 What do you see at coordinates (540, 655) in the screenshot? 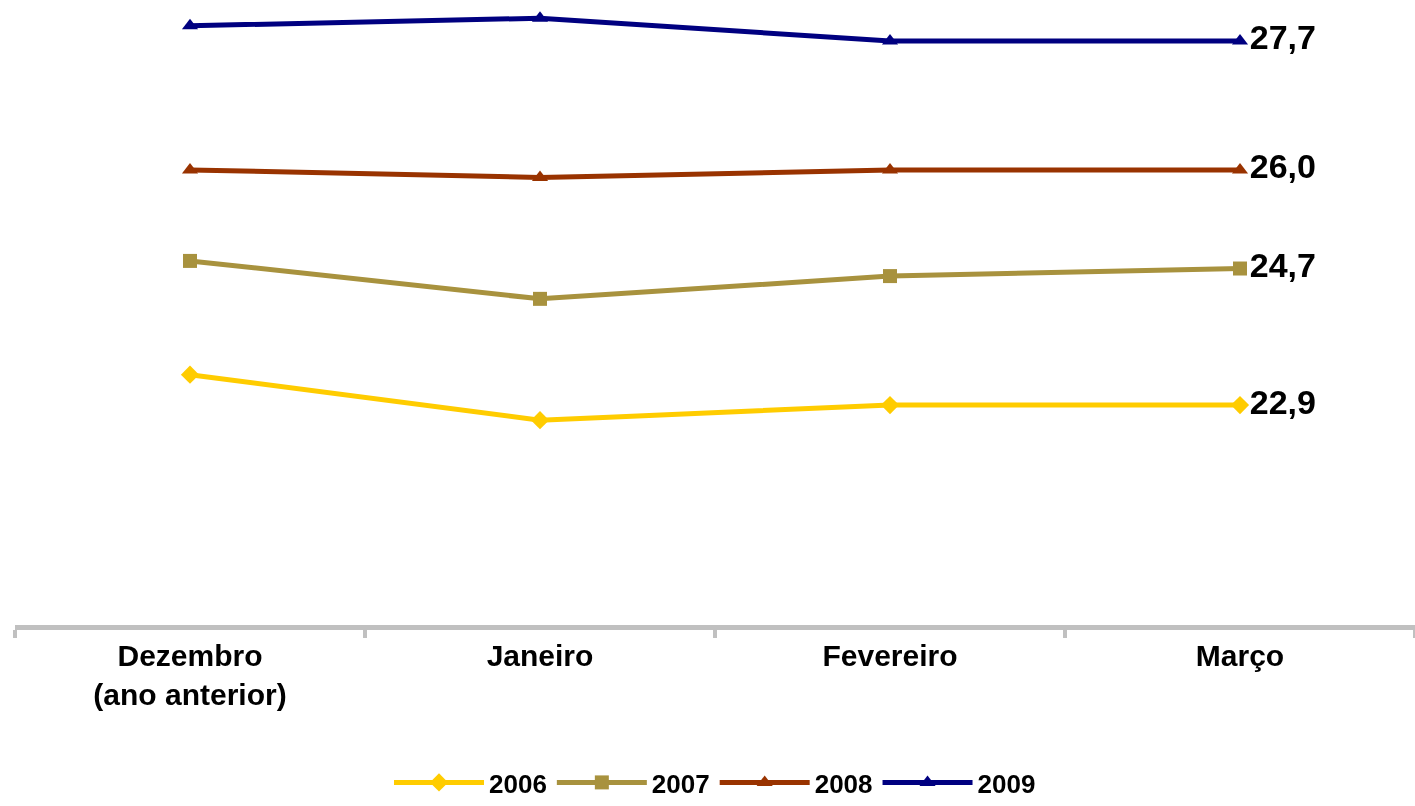
I see `x-tick-label: Janeiro` at bounding box center [540, 655].